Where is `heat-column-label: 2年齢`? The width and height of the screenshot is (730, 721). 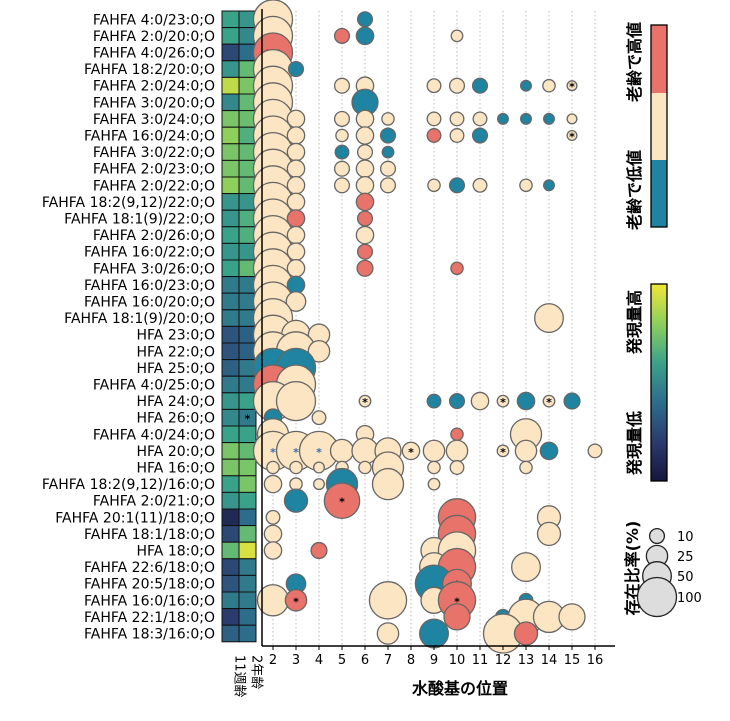
heat-column-label: 2年齢 is located at coordinates (256, 672).